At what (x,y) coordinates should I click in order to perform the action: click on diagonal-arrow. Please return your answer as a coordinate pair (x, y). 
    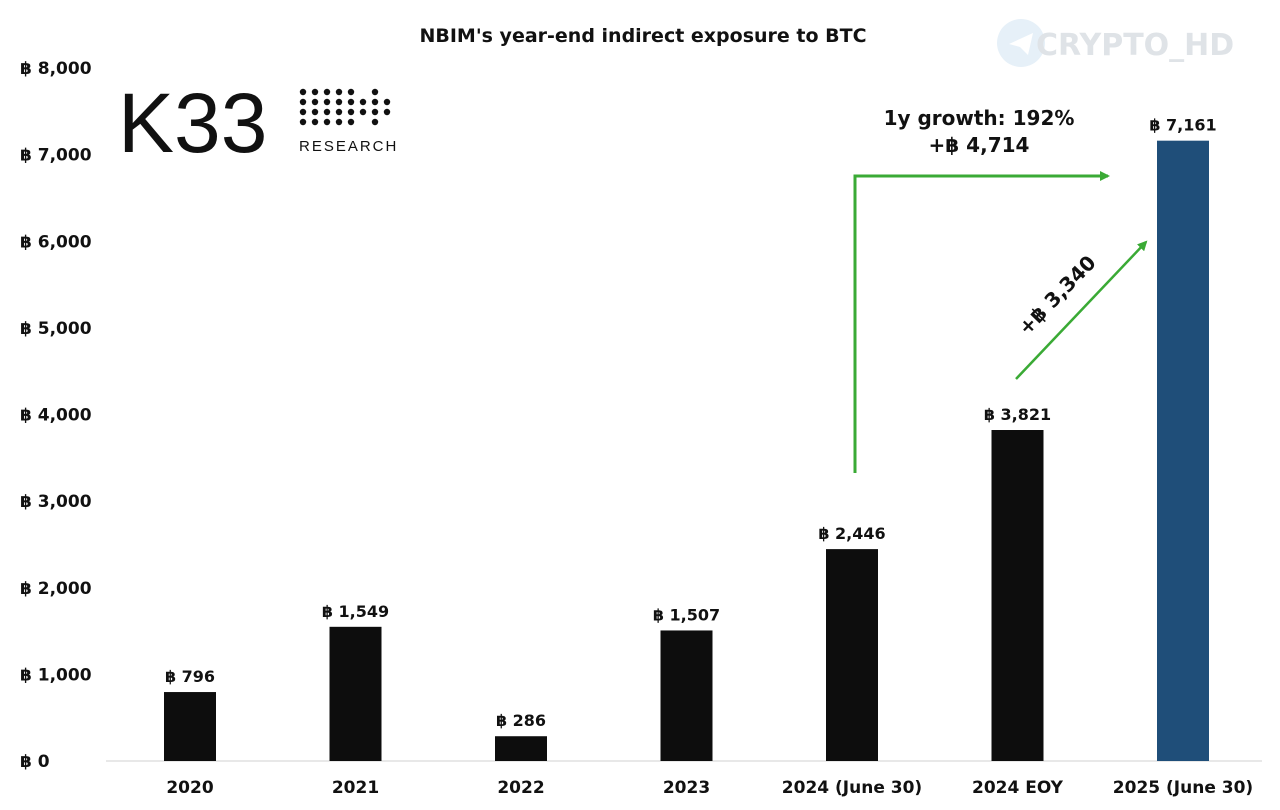
    Looking at the image, I should click on (1081, 310).